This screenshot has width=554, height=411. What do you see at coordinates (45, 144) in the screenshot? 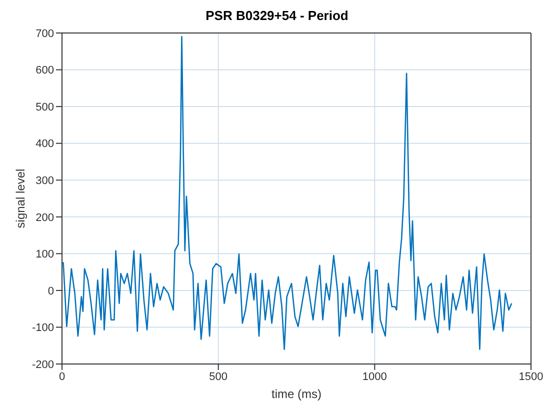
I see `y-tick-label: 400` at bounding box center [45, 144].